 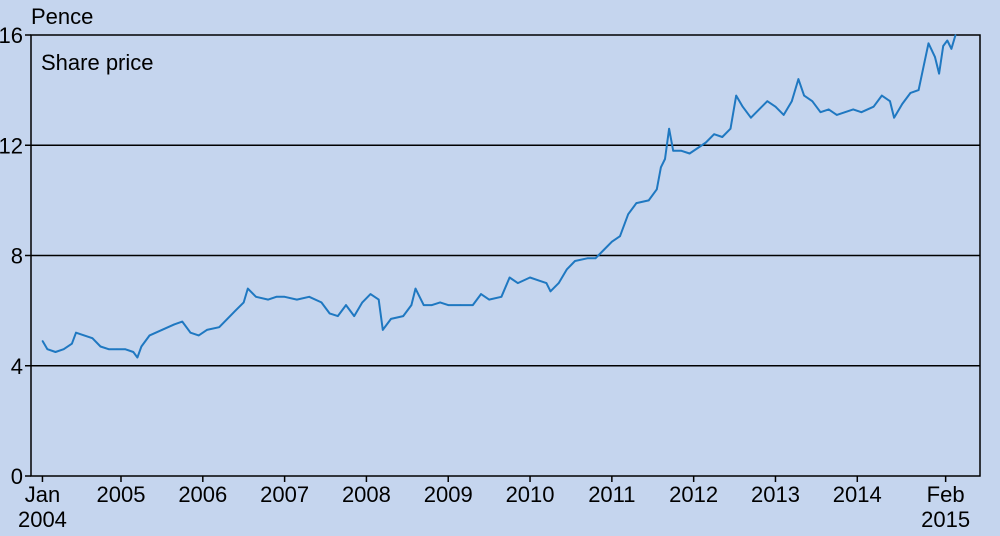 What do you see at coordinates (946, 494) in the screenshot?
I see `x-tick-label: Feb` at bounding box center [946, 494].